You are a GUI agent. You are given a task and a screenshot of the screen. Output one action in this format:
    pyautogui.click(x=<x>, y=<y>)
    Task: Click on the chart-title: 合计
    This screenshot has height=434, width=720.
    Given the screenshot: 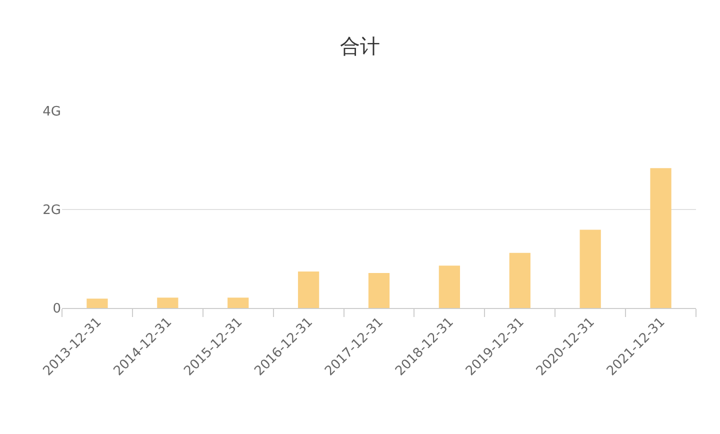 What is the action you would take?
    pyautogui.click(x=360, y=46)
    